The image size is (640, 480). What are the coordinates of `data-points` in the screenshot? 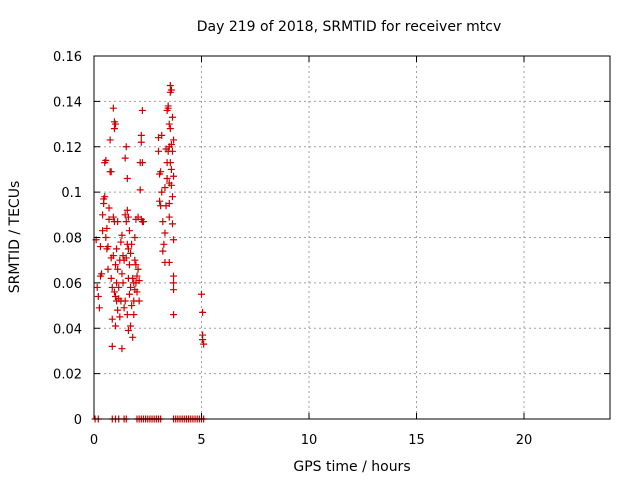 It's located at (149, 252).